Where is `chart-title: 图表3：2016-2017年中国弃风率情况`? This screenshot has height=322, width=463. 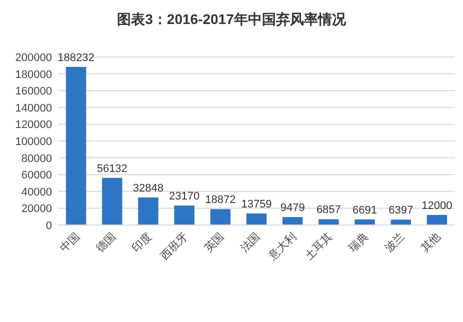
chart-title: 图表3：2016-2017年中国弃风率情况 is located at coordinates (232, 19).